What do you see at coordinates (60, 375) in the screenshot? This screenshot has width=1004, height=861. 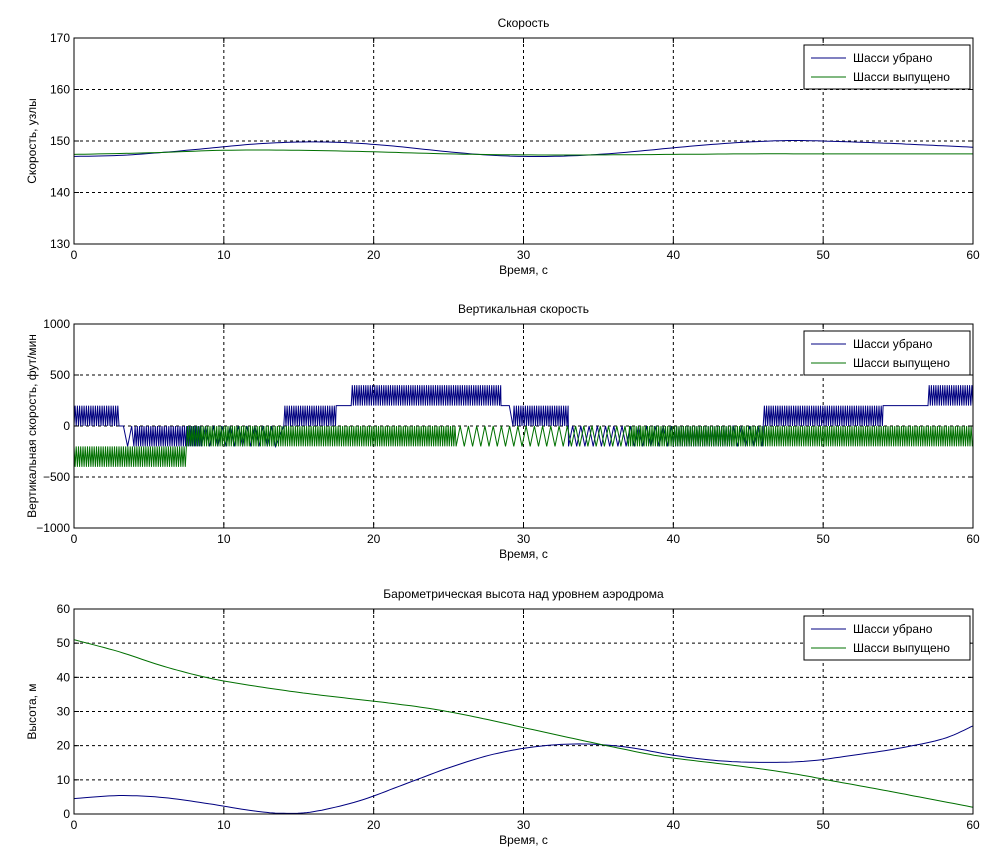 I see `y-tick-label: 500` at bounding box center [60, 375].